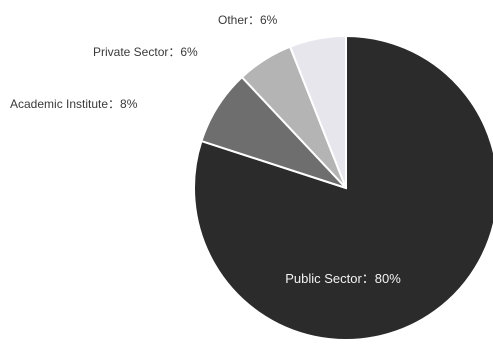 This screenshot has width=493, height=347. I want to click on slice-label-academic-institute: Academic Institute：8%, so click(74, 104).